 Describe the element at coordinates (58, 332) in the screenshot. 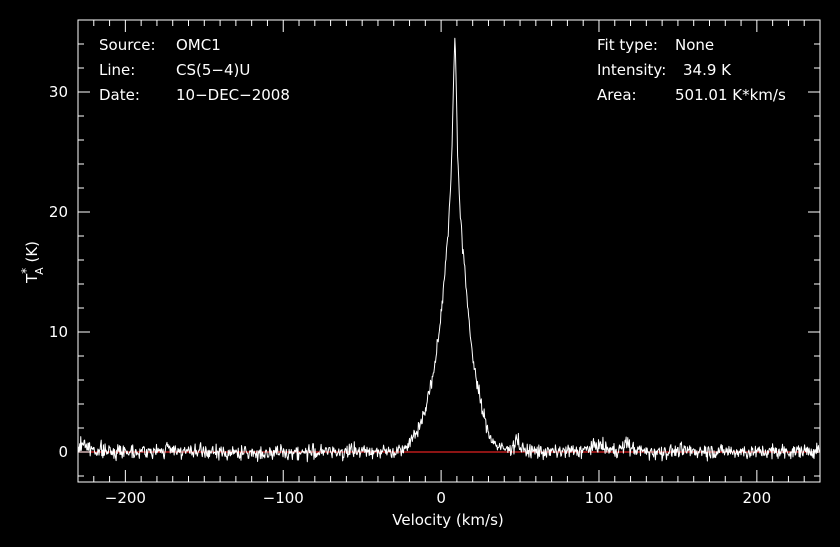

I see `y-tick-label: 10` at that location.